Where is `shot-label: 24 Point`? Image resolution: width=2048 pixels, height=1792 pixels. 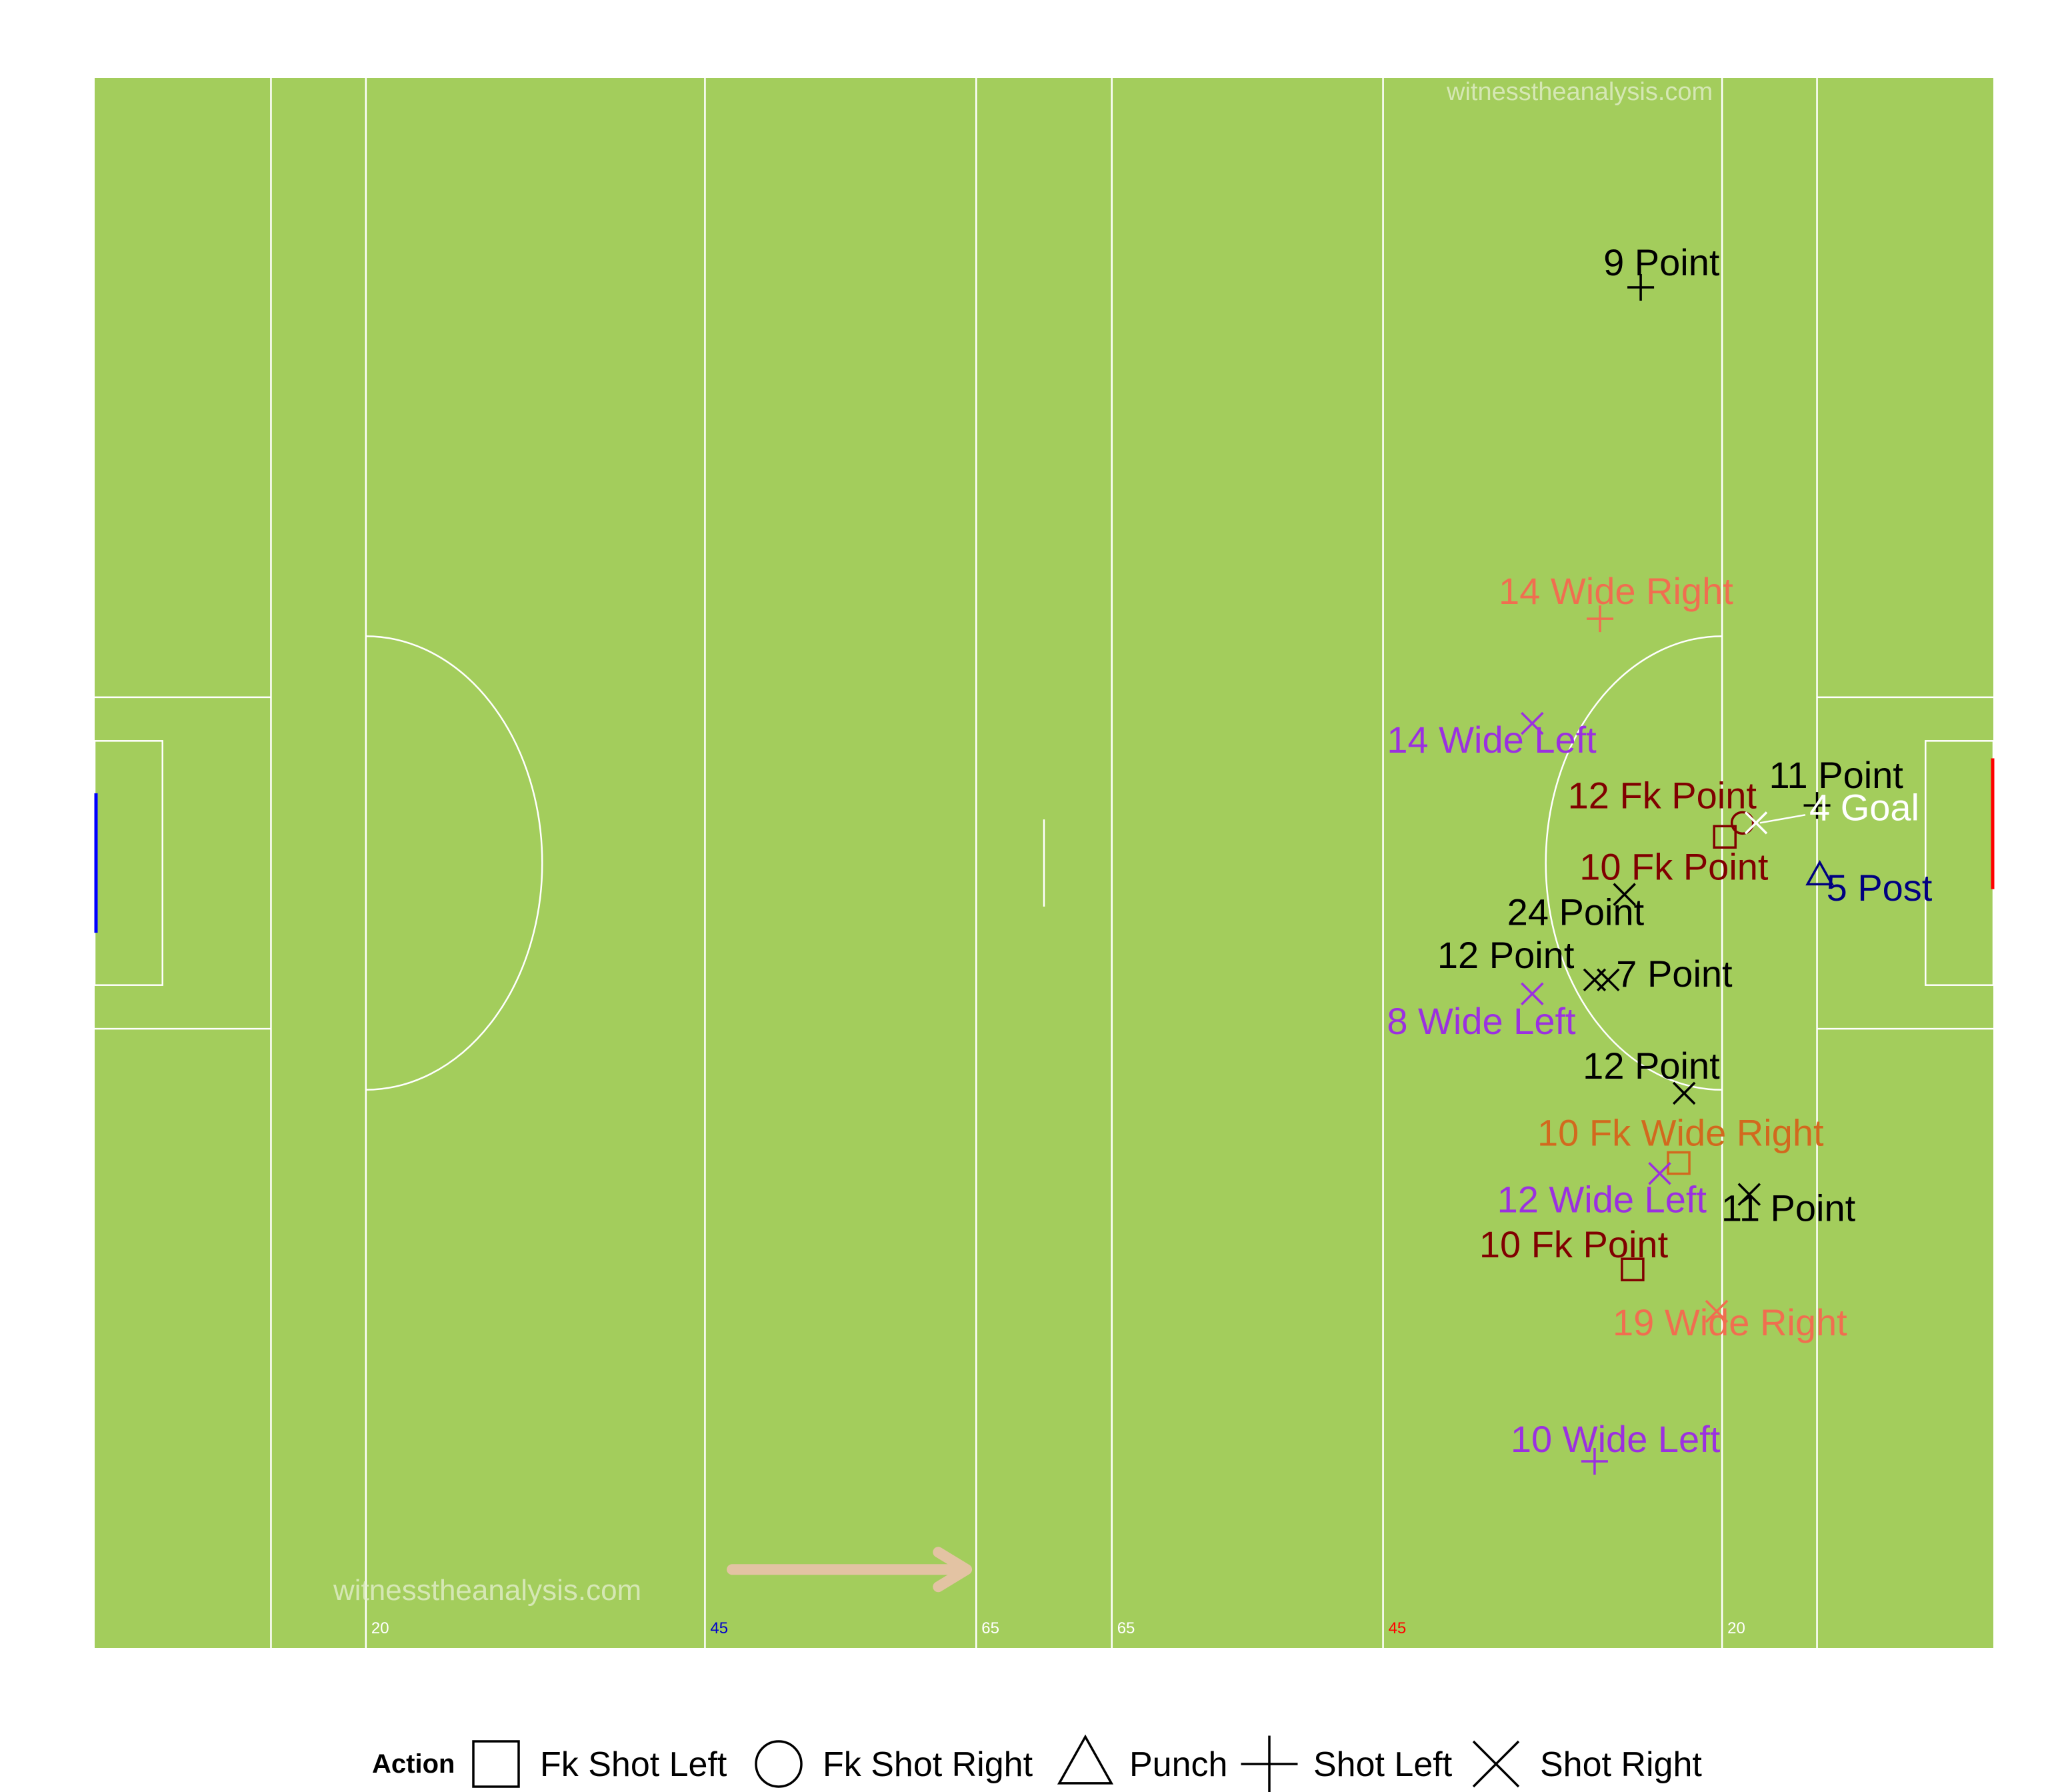 shot-label: 24 Point is located at coordinates (1576, 912).